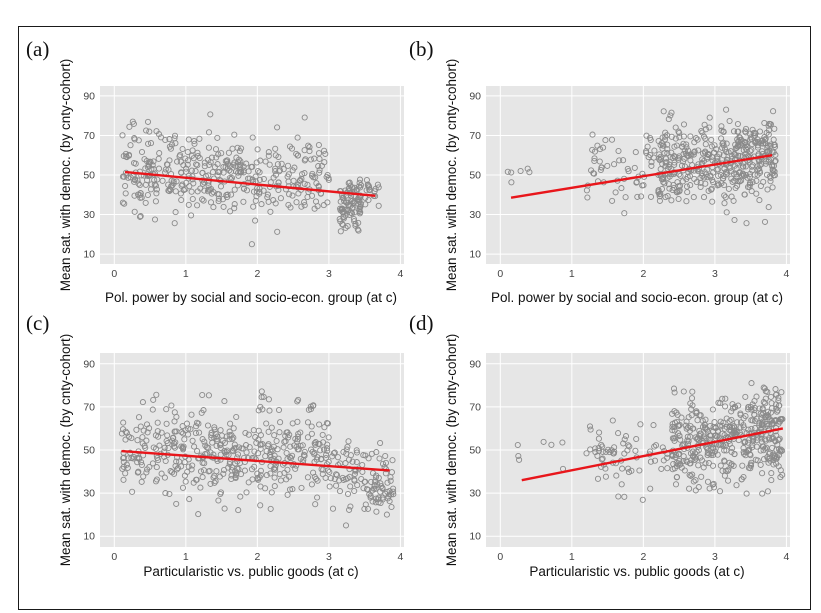 The height and width of the screenshot is (613, 821). What do you see at coordinates (636, 571) in the screenshot?
I see `x-axis-title: Particularistic vs. public goods (at c)` at bounding box center [636, 571].